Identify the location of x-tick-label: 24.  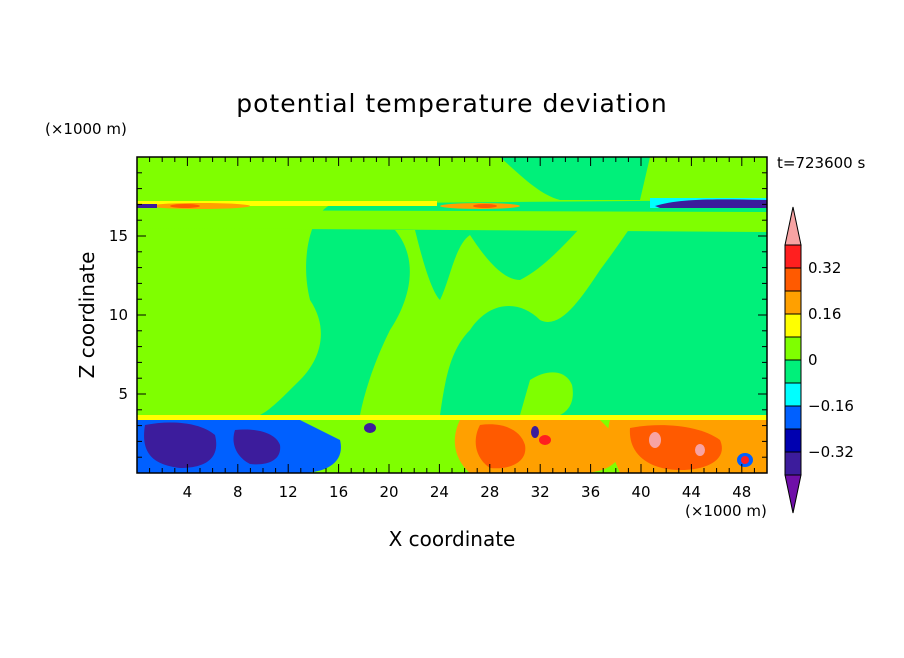
(439, 492).